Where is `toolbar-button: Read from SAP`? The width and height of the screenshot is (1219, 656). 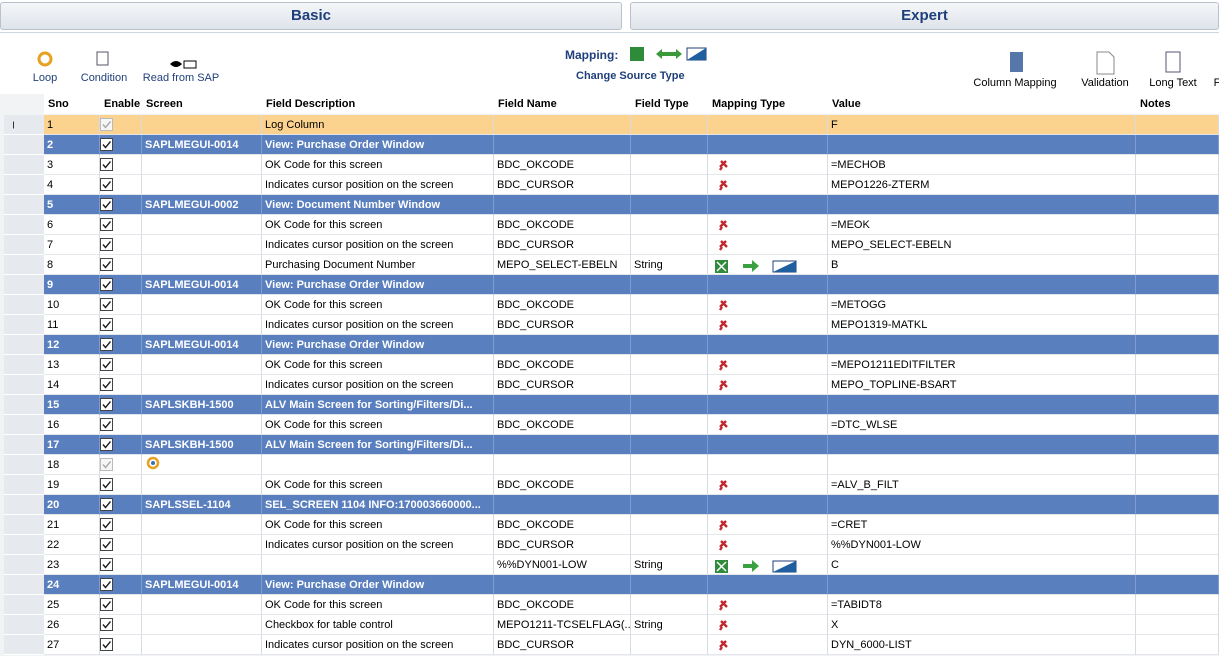 toolbar-button: Read from SAP is located at coordinates (181, 78).